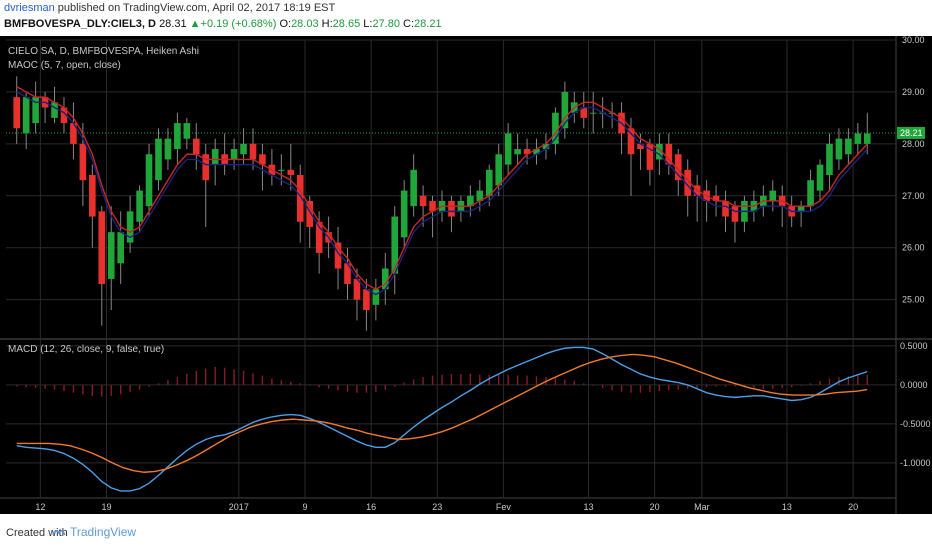  What do you see at coordinates (913, 300) in the screenshot?
I see `main-y-tick-label: 25.00` at bounding box center [913, 300].